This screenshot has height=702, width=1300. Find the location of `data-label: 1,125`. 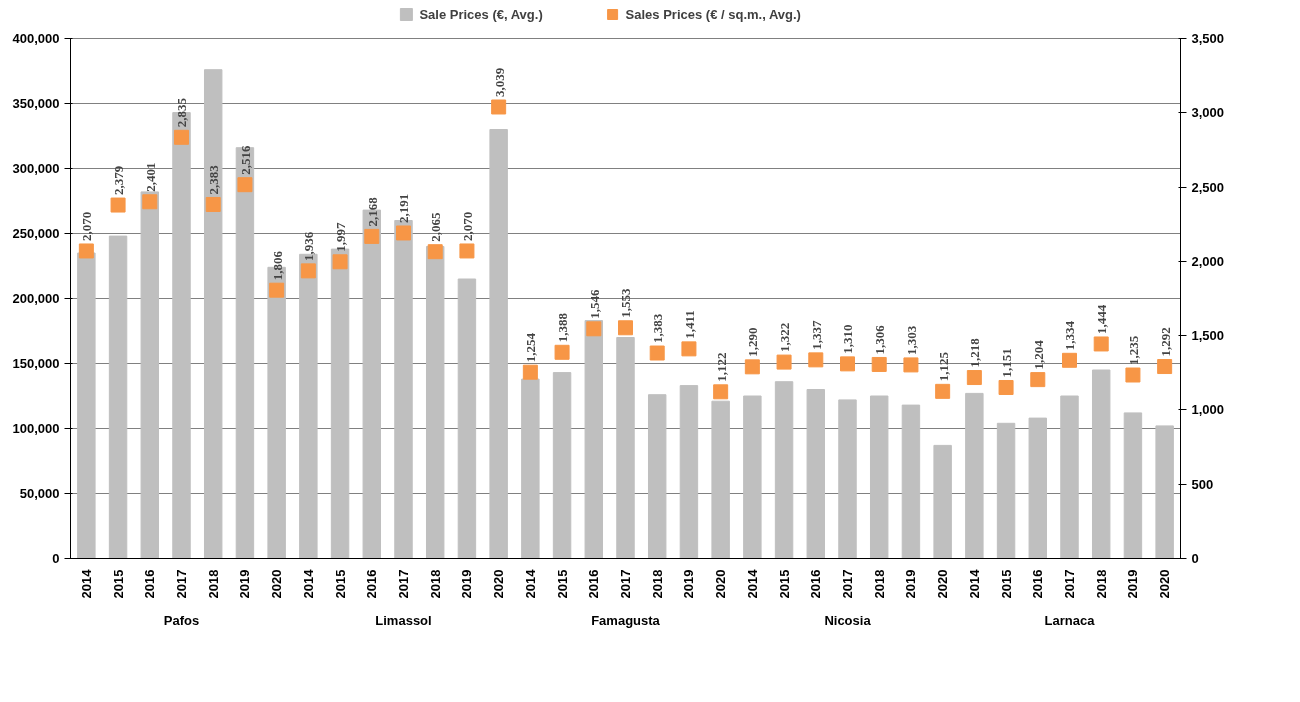

data-label: 1,125 is located at coordinates (943, 366).